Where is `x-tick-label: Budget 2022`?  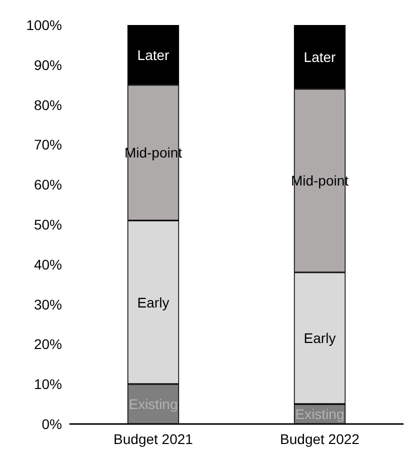 x-tick-label: Budget 2022 is located at coordinates (320, 439).